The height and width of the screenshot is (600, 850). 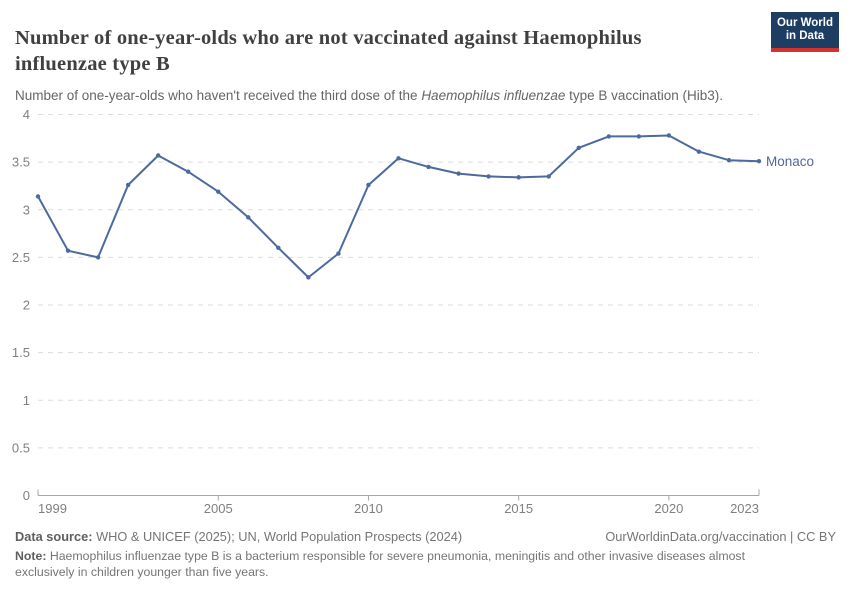 What do you see at coordinates (805, 36) in the screenshot?
I see `owid-logo-line2: in Data` at bounding box center [805, 36].